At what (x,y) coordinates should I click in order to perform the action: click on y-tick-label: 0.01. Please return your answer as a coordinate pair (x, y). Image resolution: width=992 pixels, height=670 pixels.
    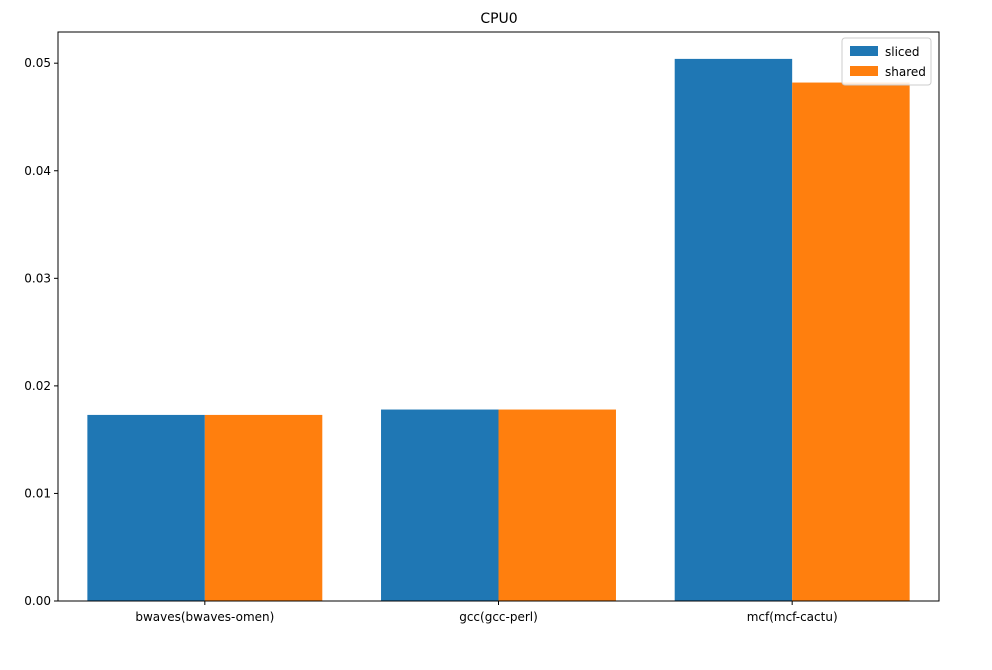
    Looking at the image, I should click on (37, 493).